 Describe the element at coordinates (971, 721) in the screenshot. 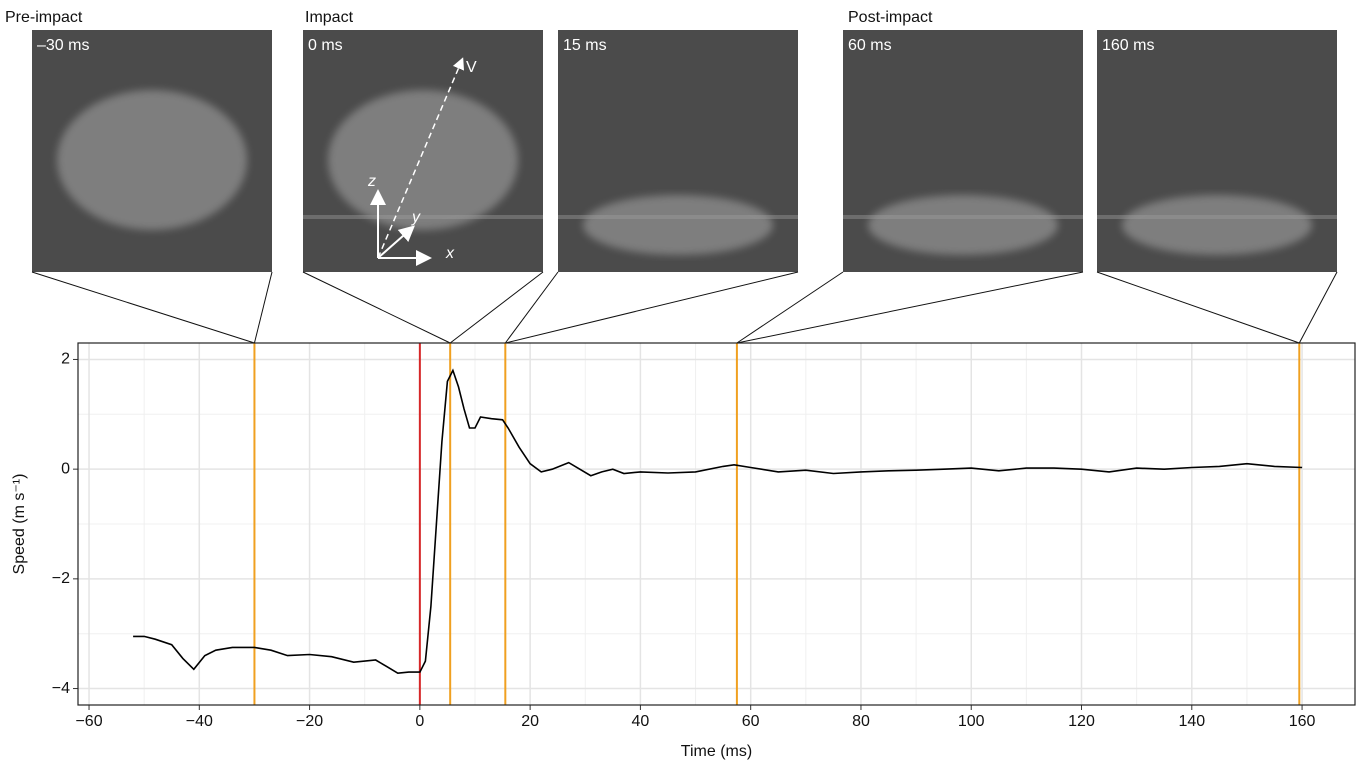

I see `x-tick-label: 100` at that location.